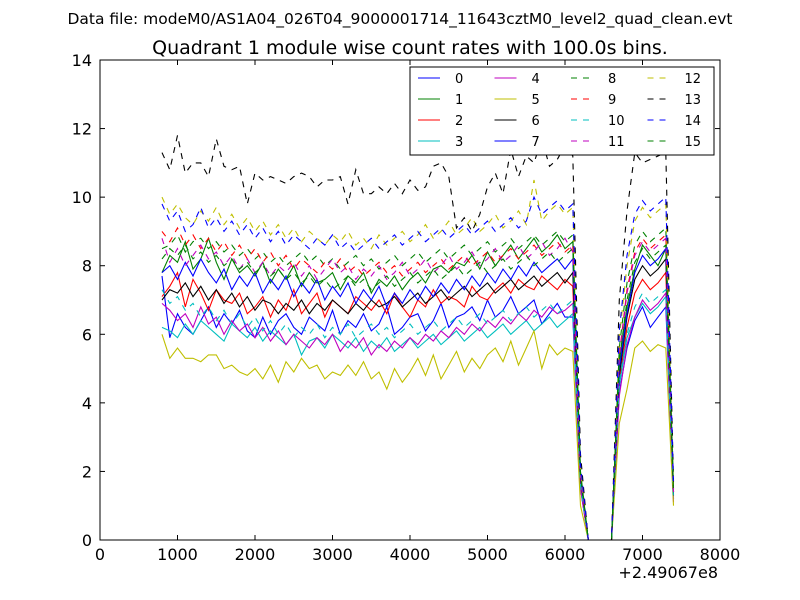 This screenshot has height=600, width=800. What do you see at coordinates (82, 197) in the screenshot?
I see `y-tick-label: 10` at bounding box center [82, 197].